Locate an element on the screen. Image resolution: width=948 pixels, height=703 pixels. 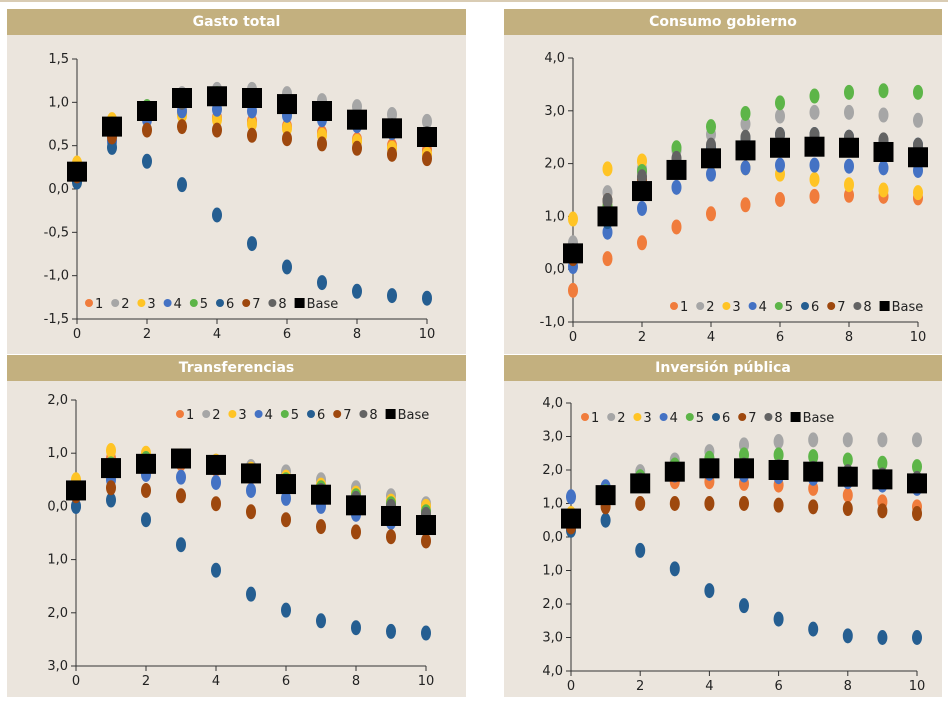
x-tick-label: 6 is located at coordinates (778, 686).